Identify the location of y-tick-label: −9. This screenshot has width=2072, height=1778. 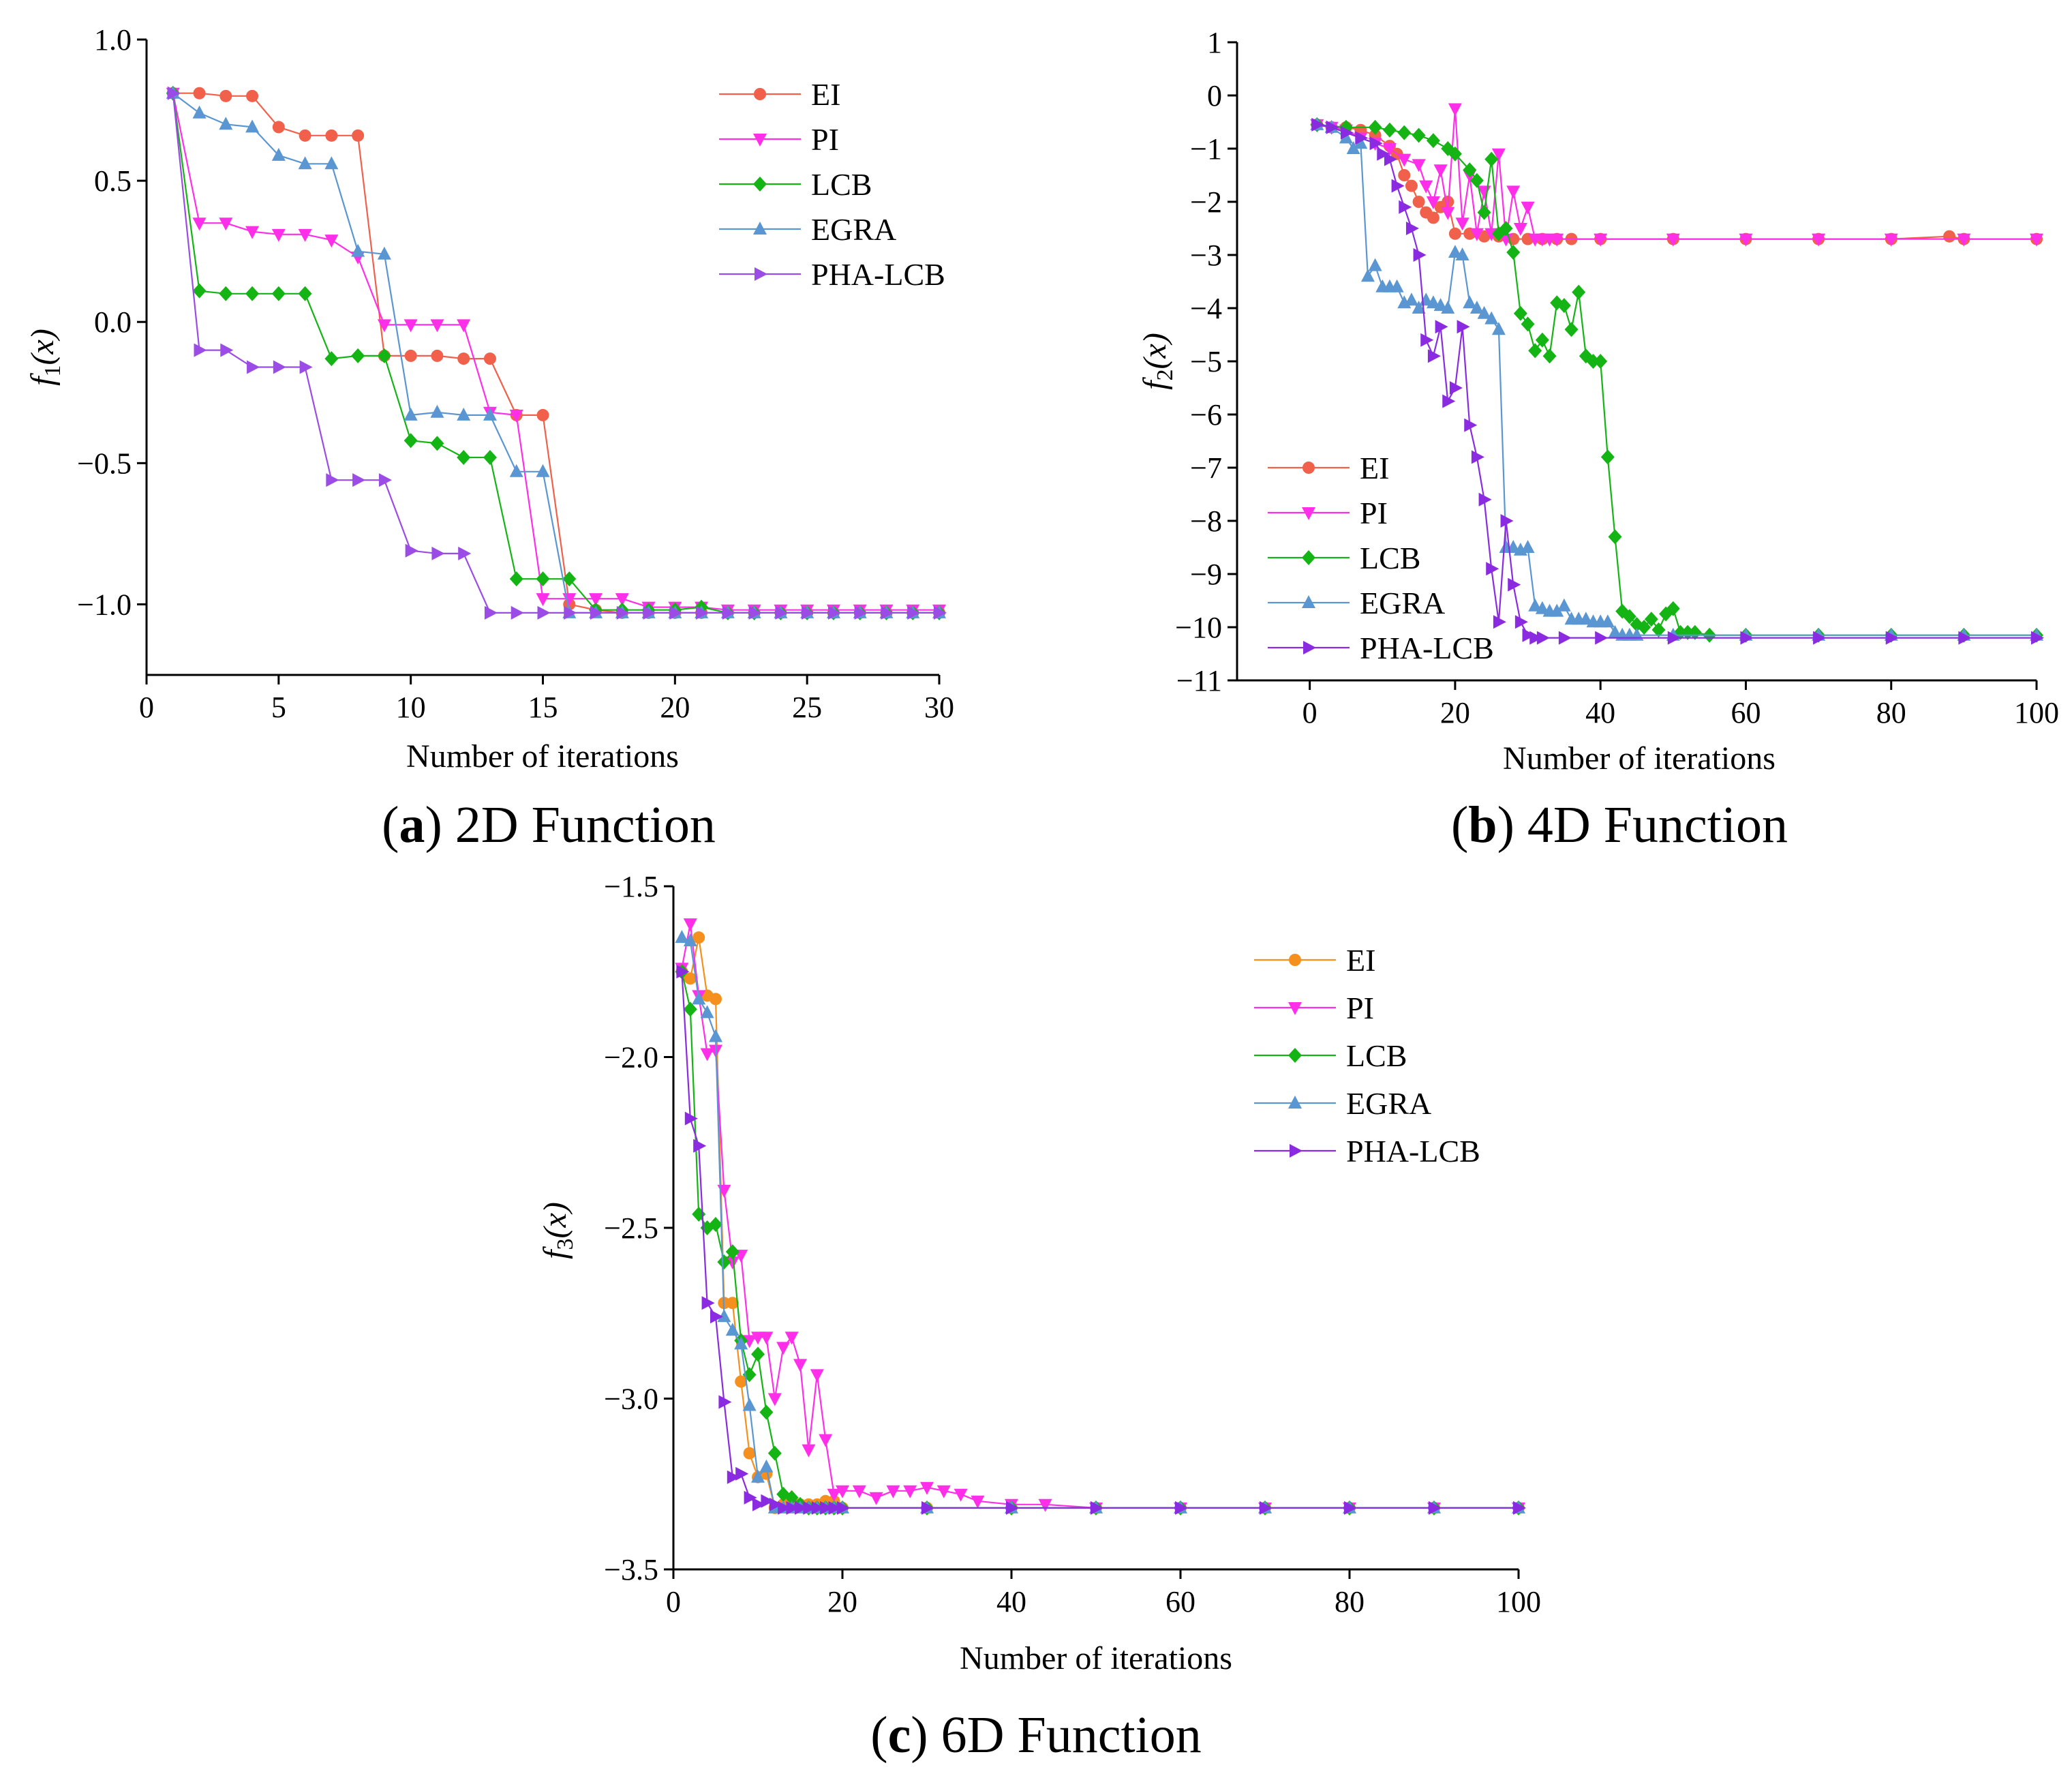
(1206, 574).